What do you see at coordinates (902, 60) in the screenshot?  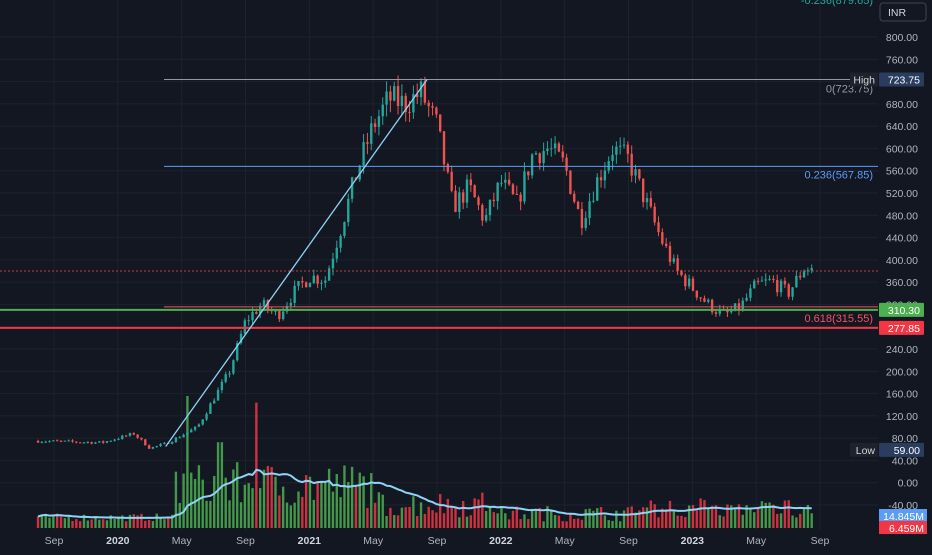 I see `y-tick-label: 760.00` at bounding box center [902, 60].